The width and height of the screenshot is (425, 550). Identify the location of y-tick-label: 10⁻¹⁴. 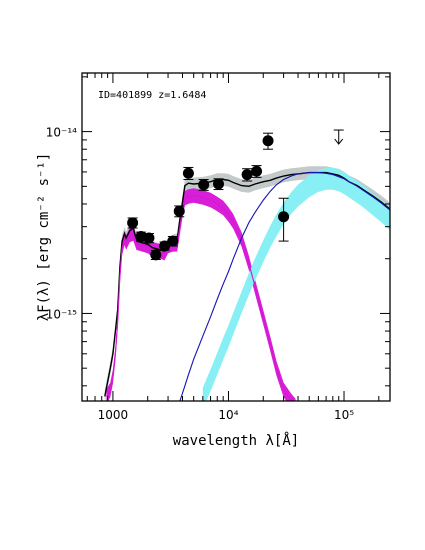
(61, 133).